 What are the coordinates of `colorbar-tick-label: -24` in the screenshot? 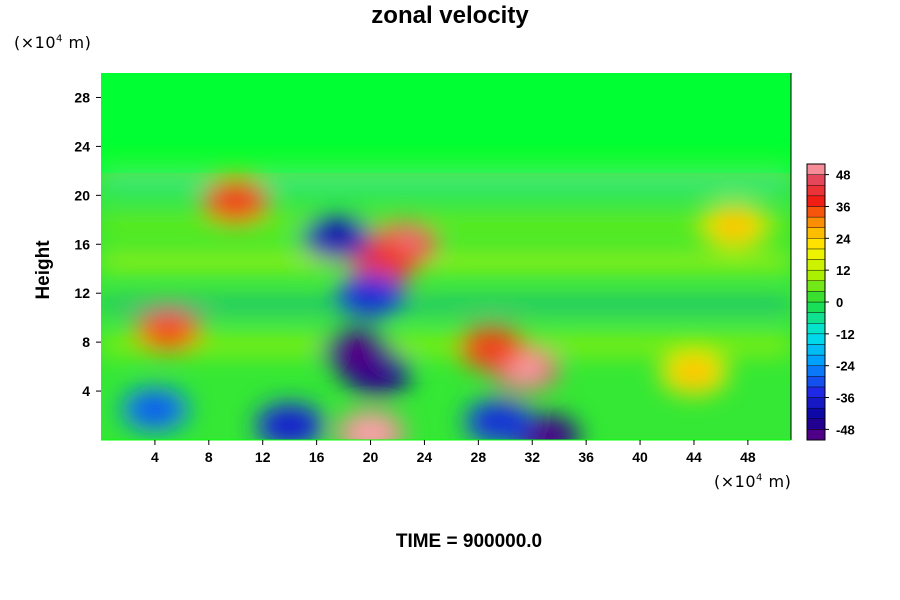 It's located at (846, 366).